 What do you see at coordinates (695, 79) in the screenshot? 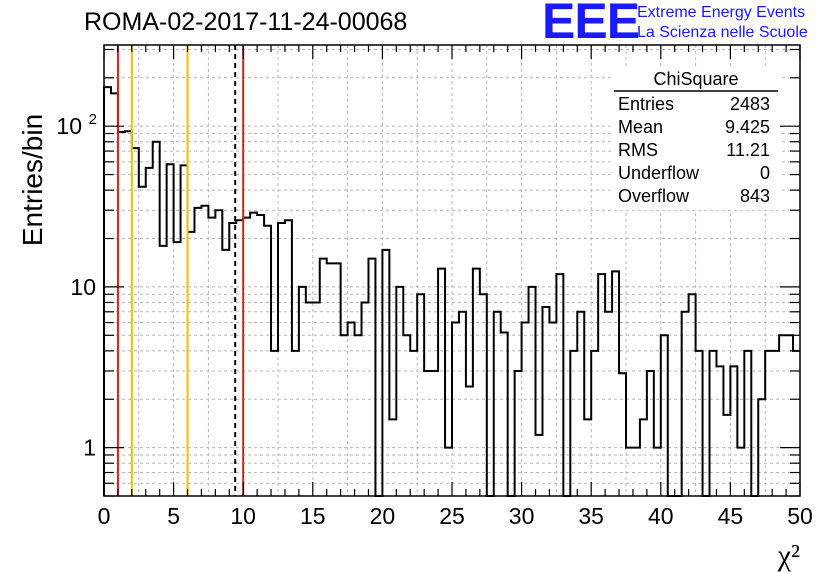
I see `stats-title: ChiSquare` at bounding box center [695, 79].